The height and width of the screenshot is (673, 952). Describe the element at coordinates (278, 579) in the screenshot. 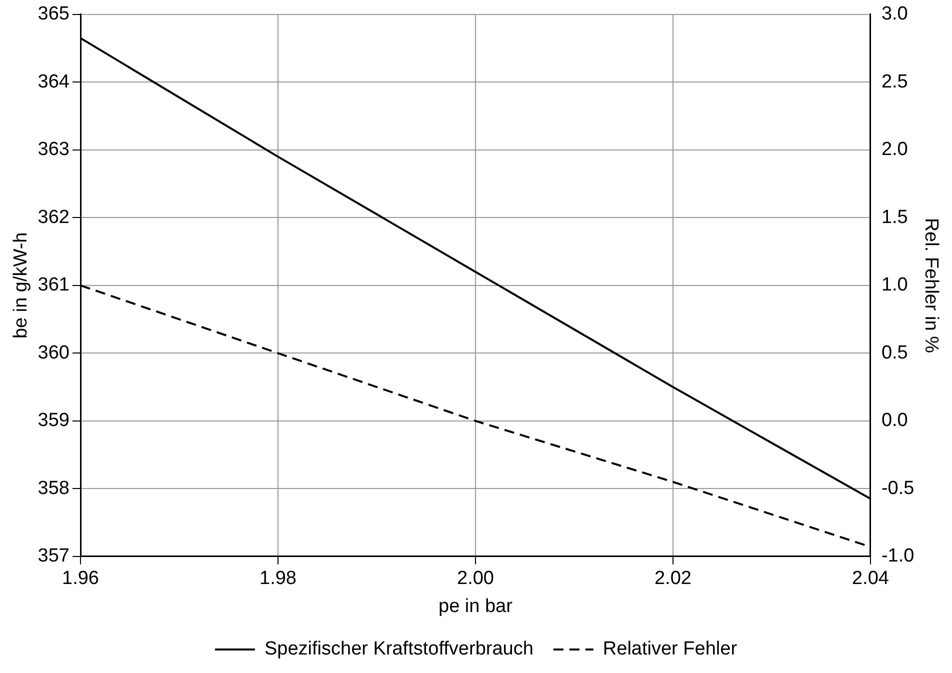

I see `x-tick-label: 1.98` at that location.